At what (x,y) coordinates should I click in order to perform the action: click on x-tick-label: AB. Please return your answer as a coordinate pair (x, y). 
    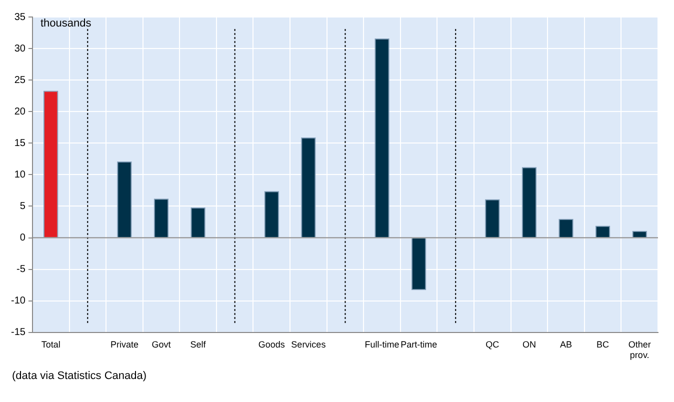
    Looking at the image, I should click on (566, 344).